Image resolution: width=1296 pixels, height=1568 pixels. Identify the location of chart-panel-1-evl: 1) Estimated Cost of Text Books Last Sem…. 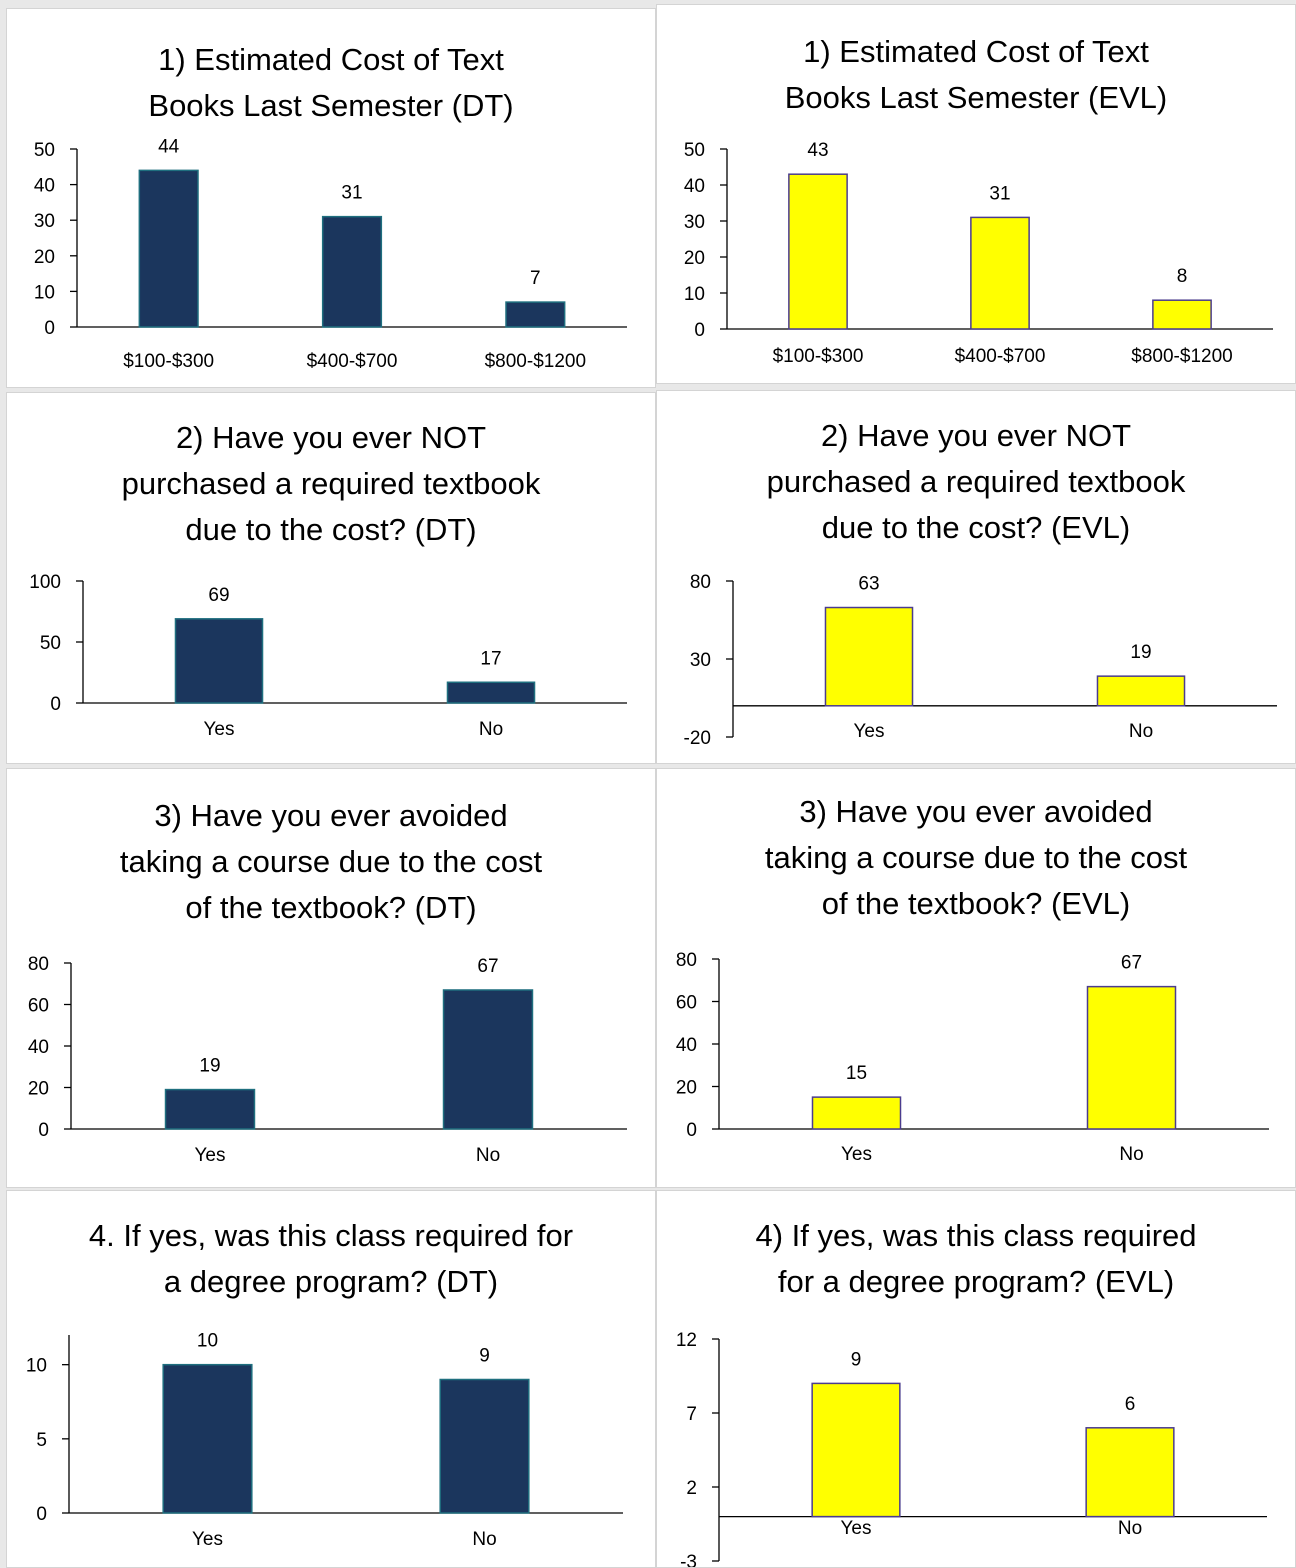
(976, 194).